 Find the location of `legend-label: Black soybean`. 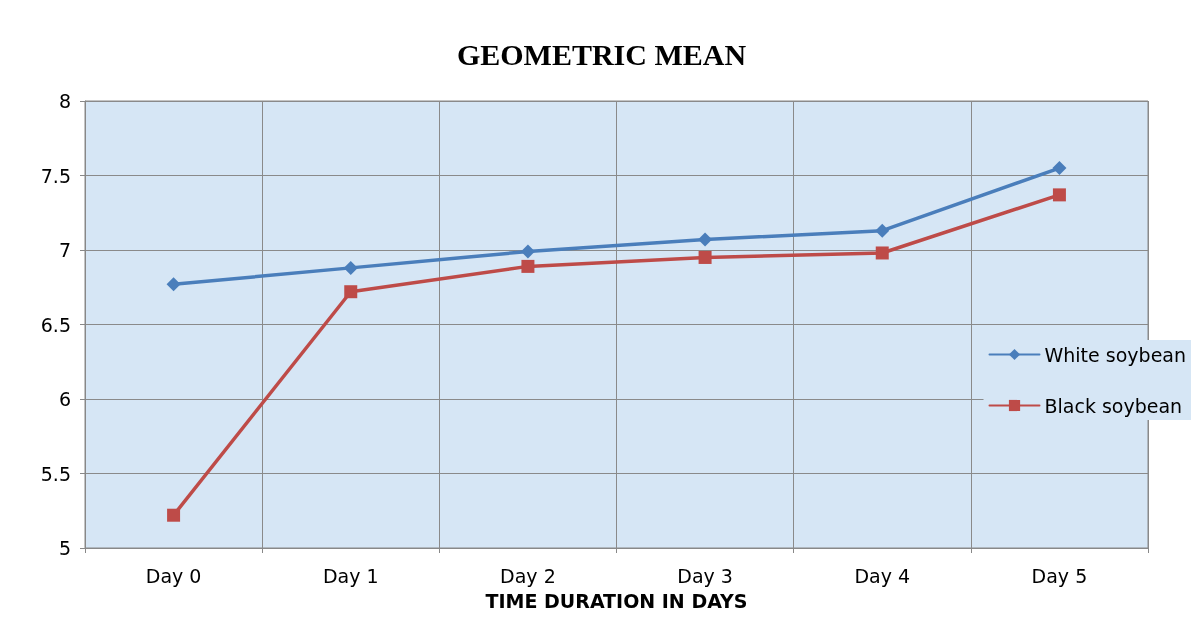

legend-label: Black soybean is located at coordinates (1113, 405).